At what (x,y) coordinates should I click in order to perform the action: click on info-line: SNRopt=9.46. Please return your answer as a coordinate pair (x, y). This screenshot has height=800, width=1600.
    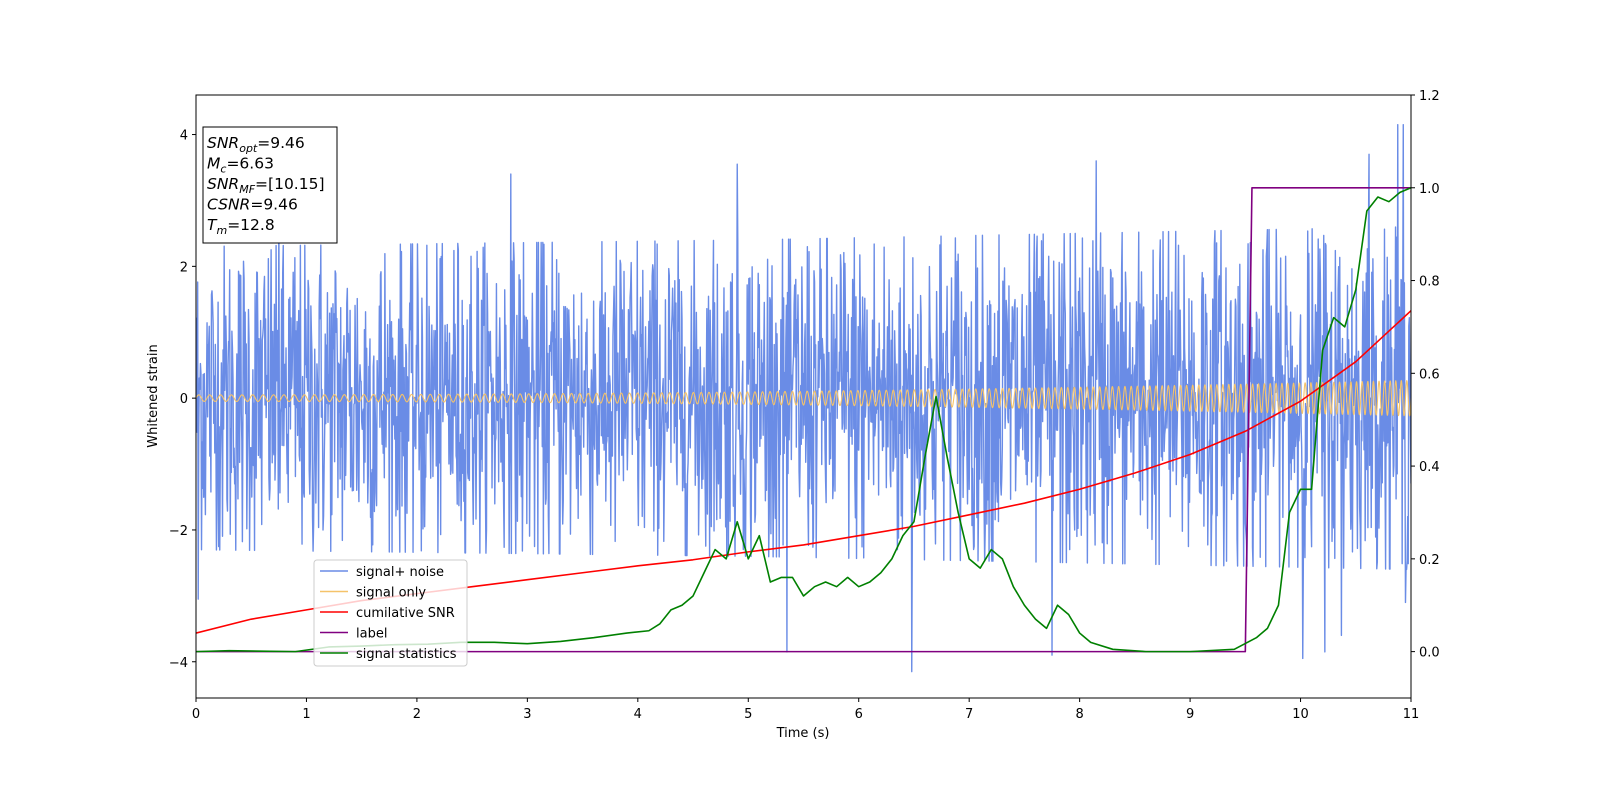
    Looking at the image, I should click on (256, 144).